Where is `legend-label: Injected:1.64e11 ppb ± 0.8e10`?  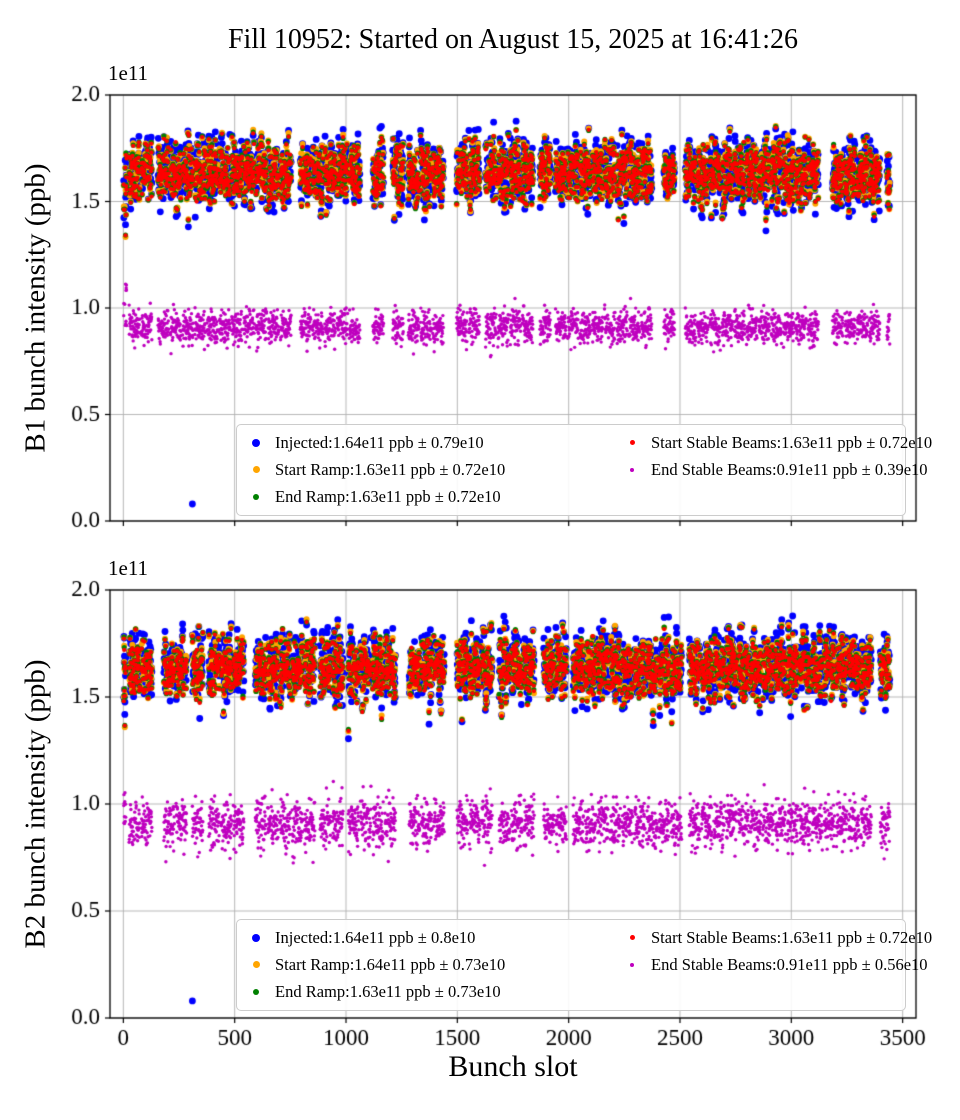 legend-label: Injected:1.64e11 ppb ± 0.8e10 is located at coordinates (375, 937).